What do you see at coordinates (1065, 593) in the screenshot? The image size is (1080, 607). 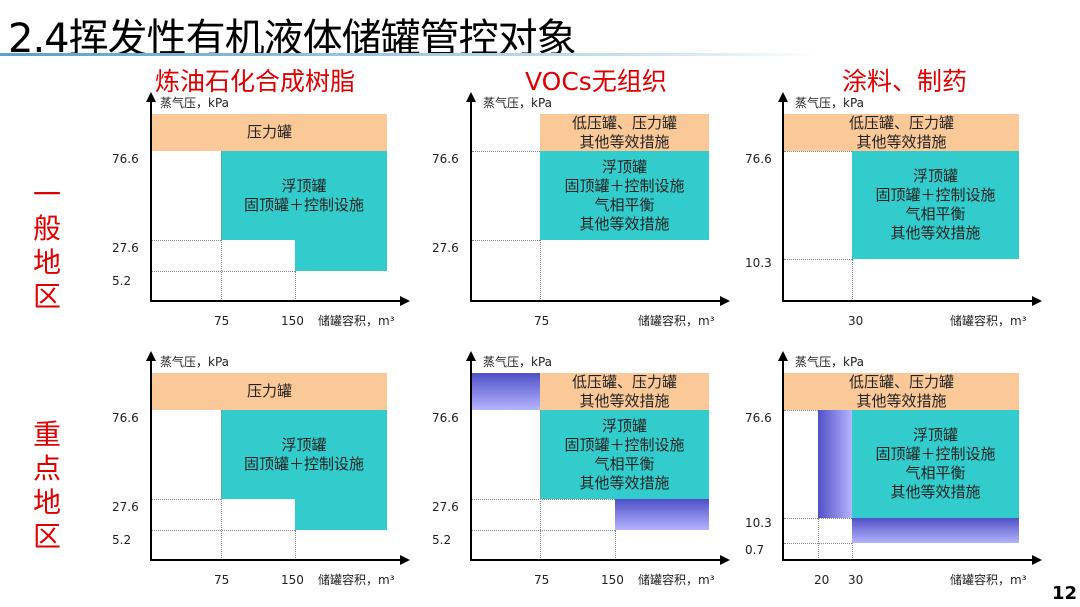 I see `page-number: 12` at bounding box center [1065, 593].